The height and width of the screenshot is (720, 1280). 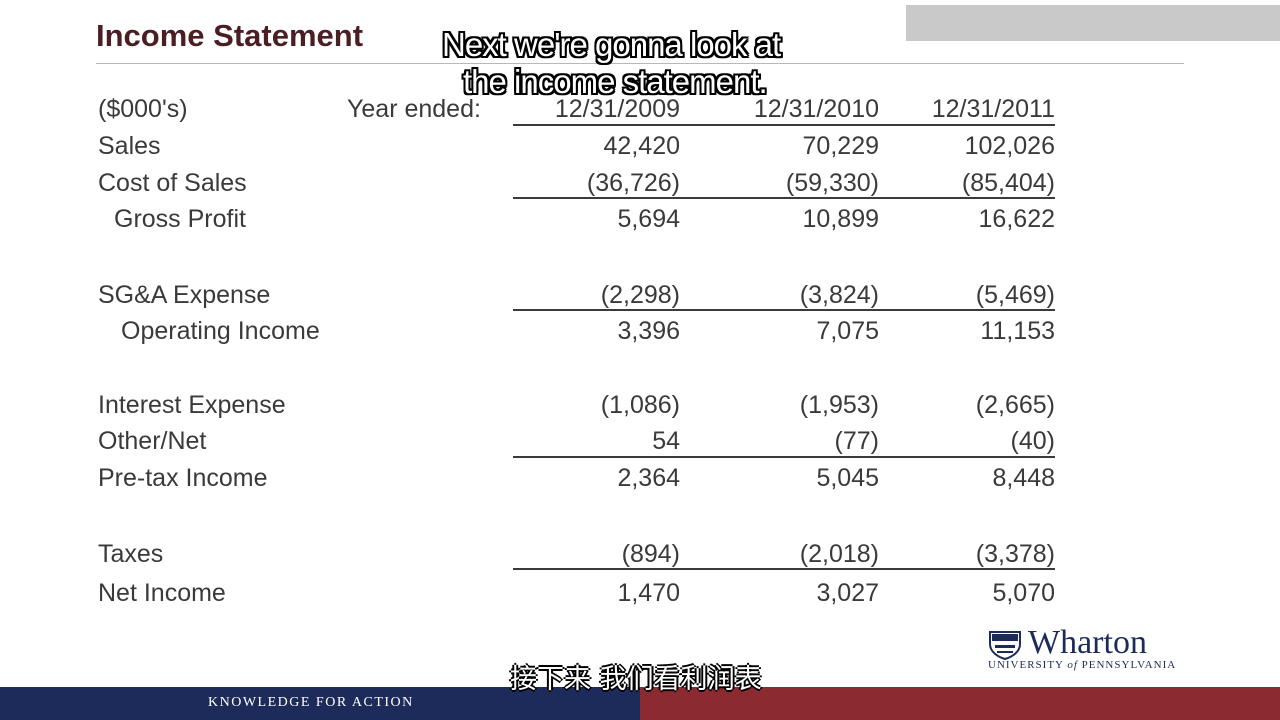 I want to click on logo-wordmark: Wharton, so click(x=1087, y=642).